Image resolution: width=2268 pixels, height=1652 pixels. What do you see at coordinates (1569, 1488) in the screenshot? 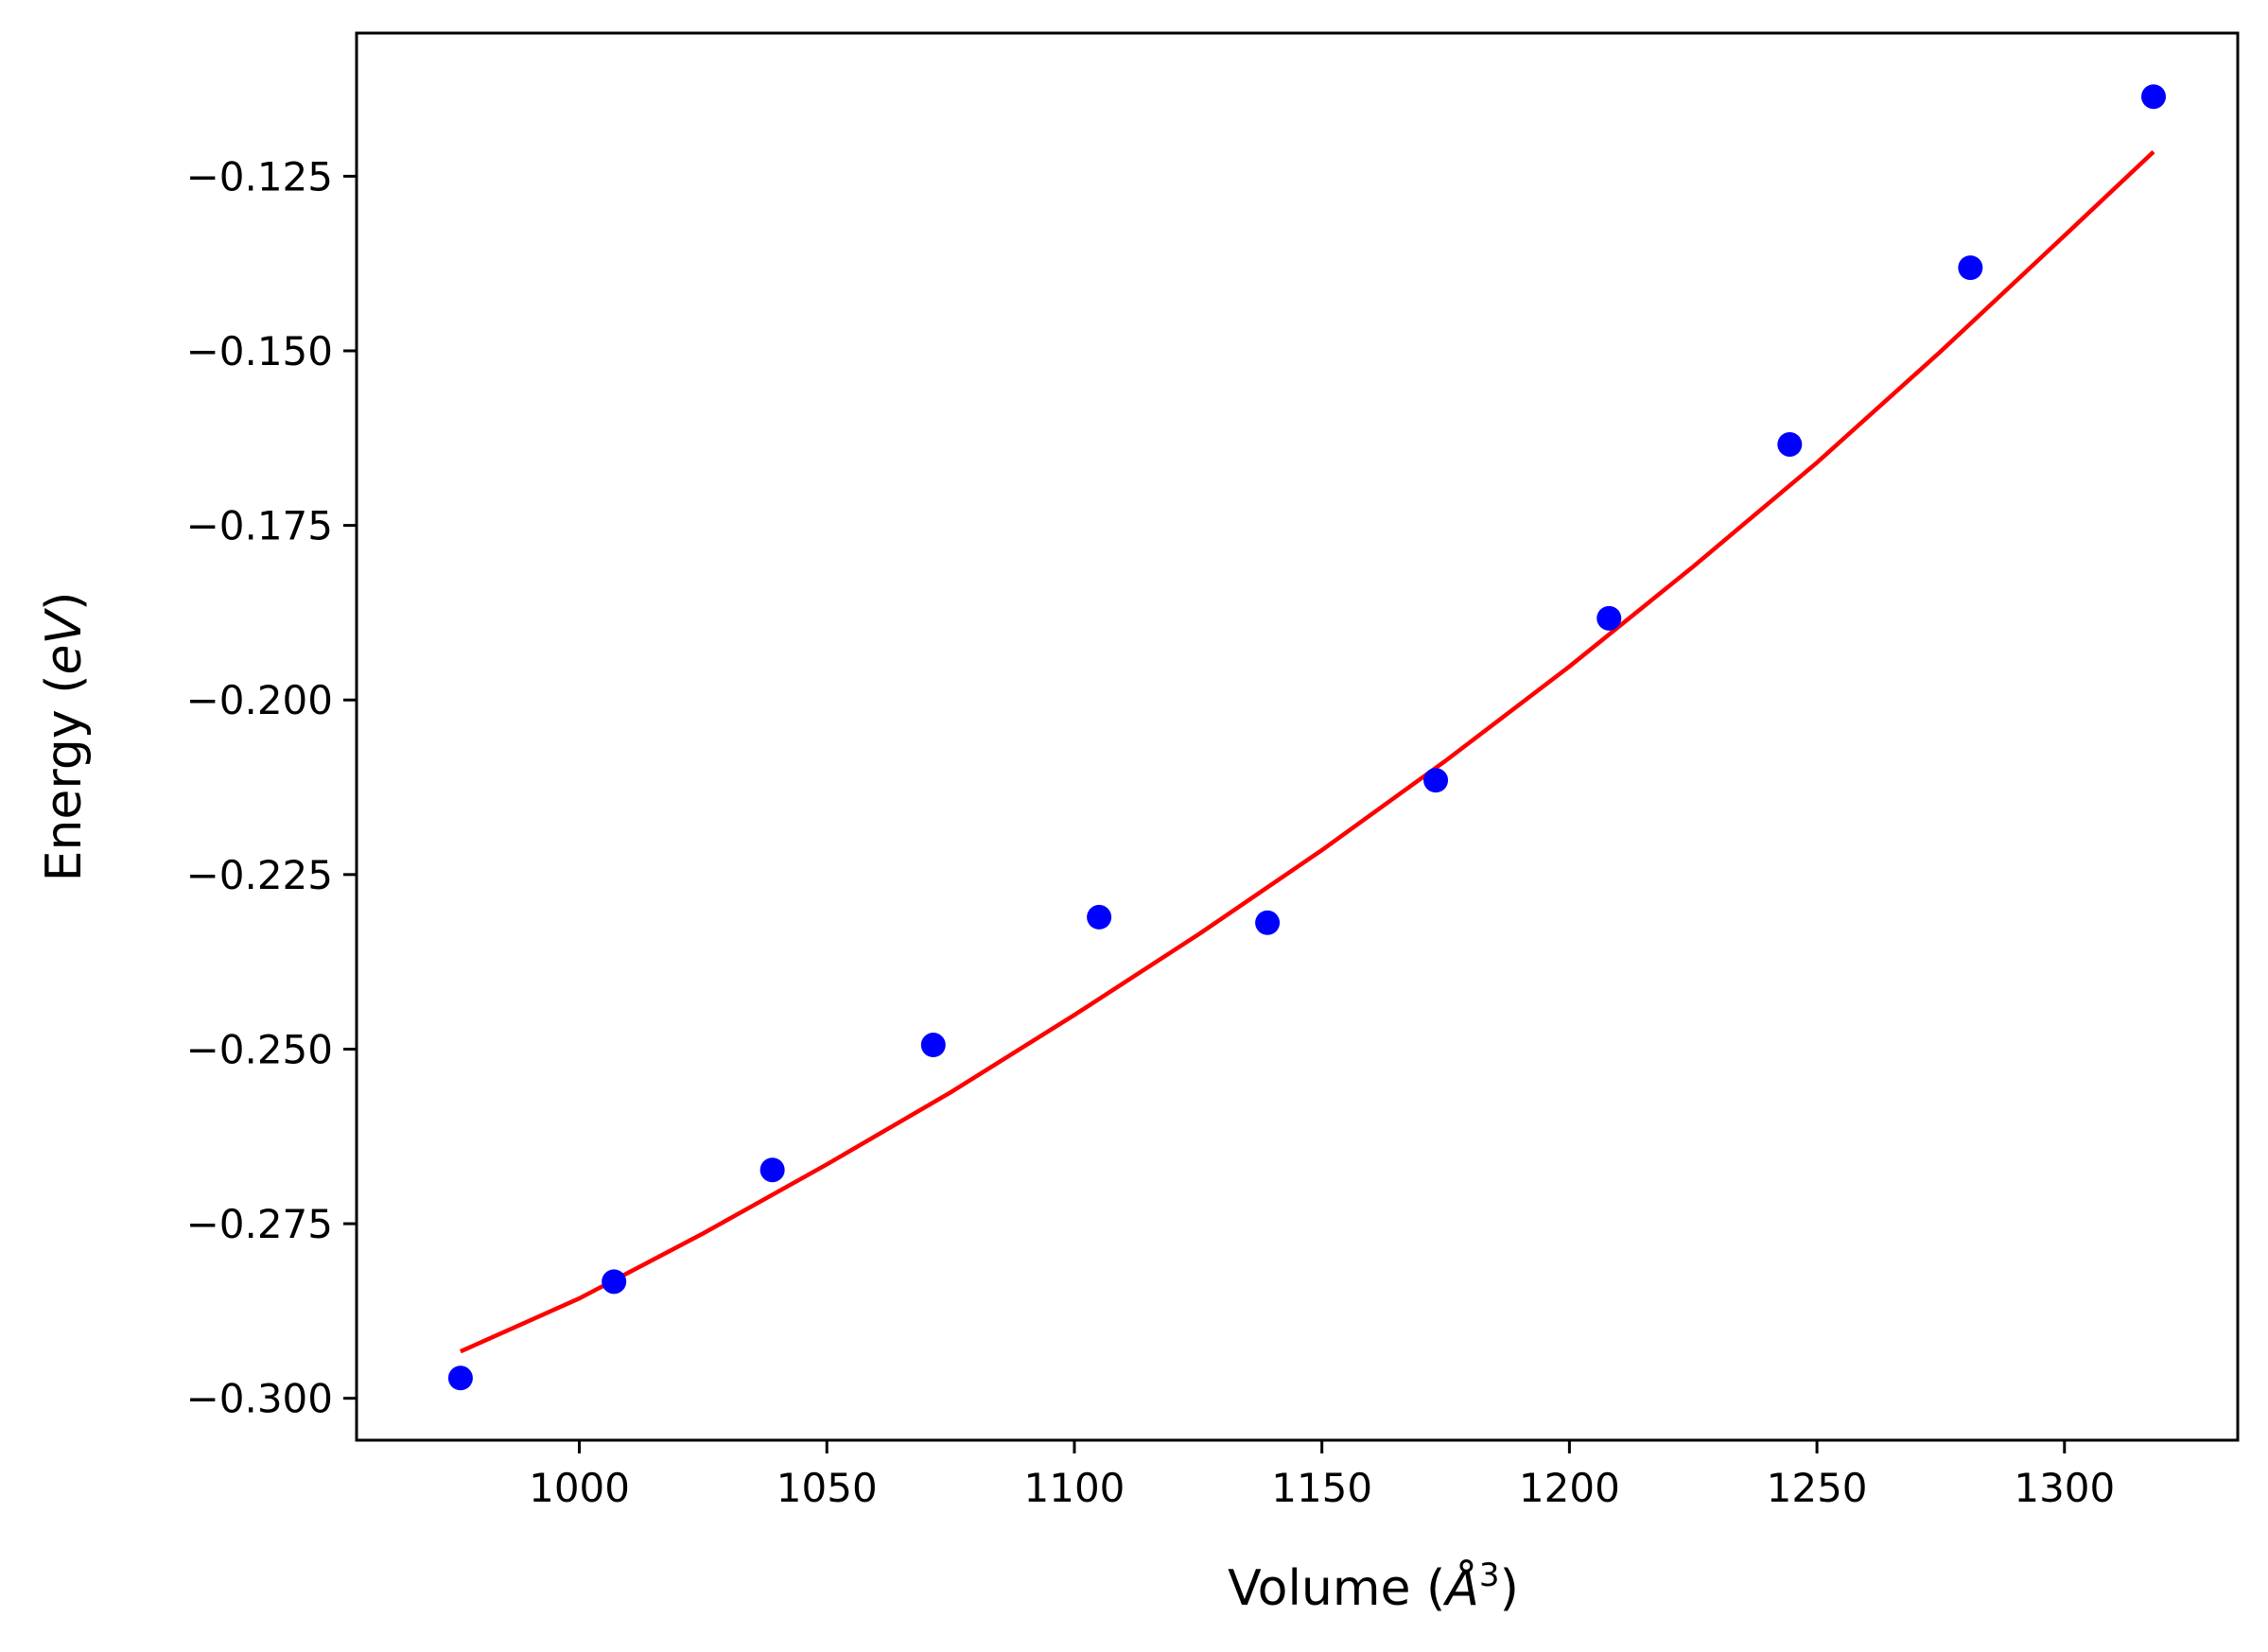
I see `x-tick-label: 1200` at bounding box center [1569, 1488].